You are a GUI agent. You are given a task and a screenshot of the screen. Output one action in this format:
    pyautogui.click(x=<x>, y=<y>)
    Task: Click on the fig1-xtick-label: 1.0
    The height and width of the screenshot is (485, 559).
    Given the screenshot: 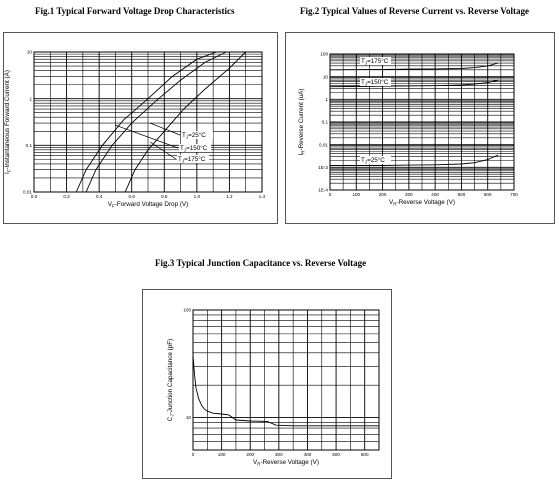 What is the action you would take?
    pyautogui.click(x=197, y=196)
    